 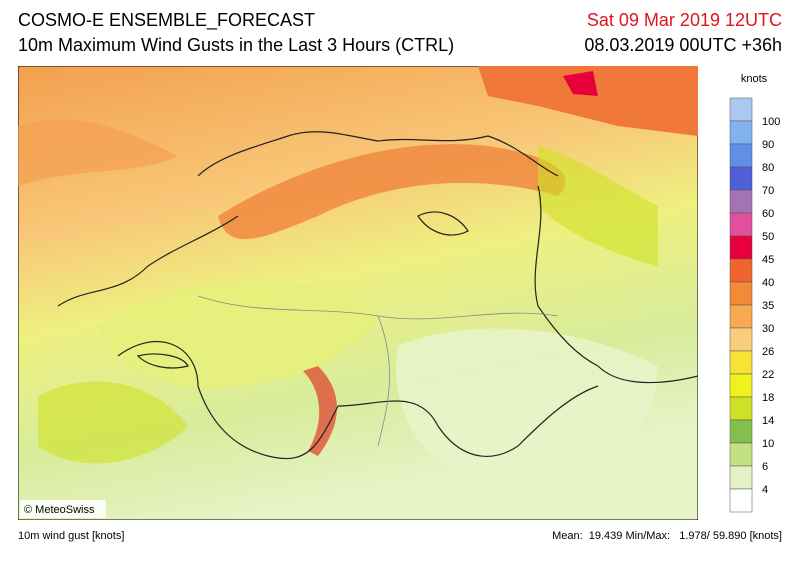 What do you see at coordinates (765, 467) in the screenshot?
I see `legend-label: 6` at bounding box center [765, 467].